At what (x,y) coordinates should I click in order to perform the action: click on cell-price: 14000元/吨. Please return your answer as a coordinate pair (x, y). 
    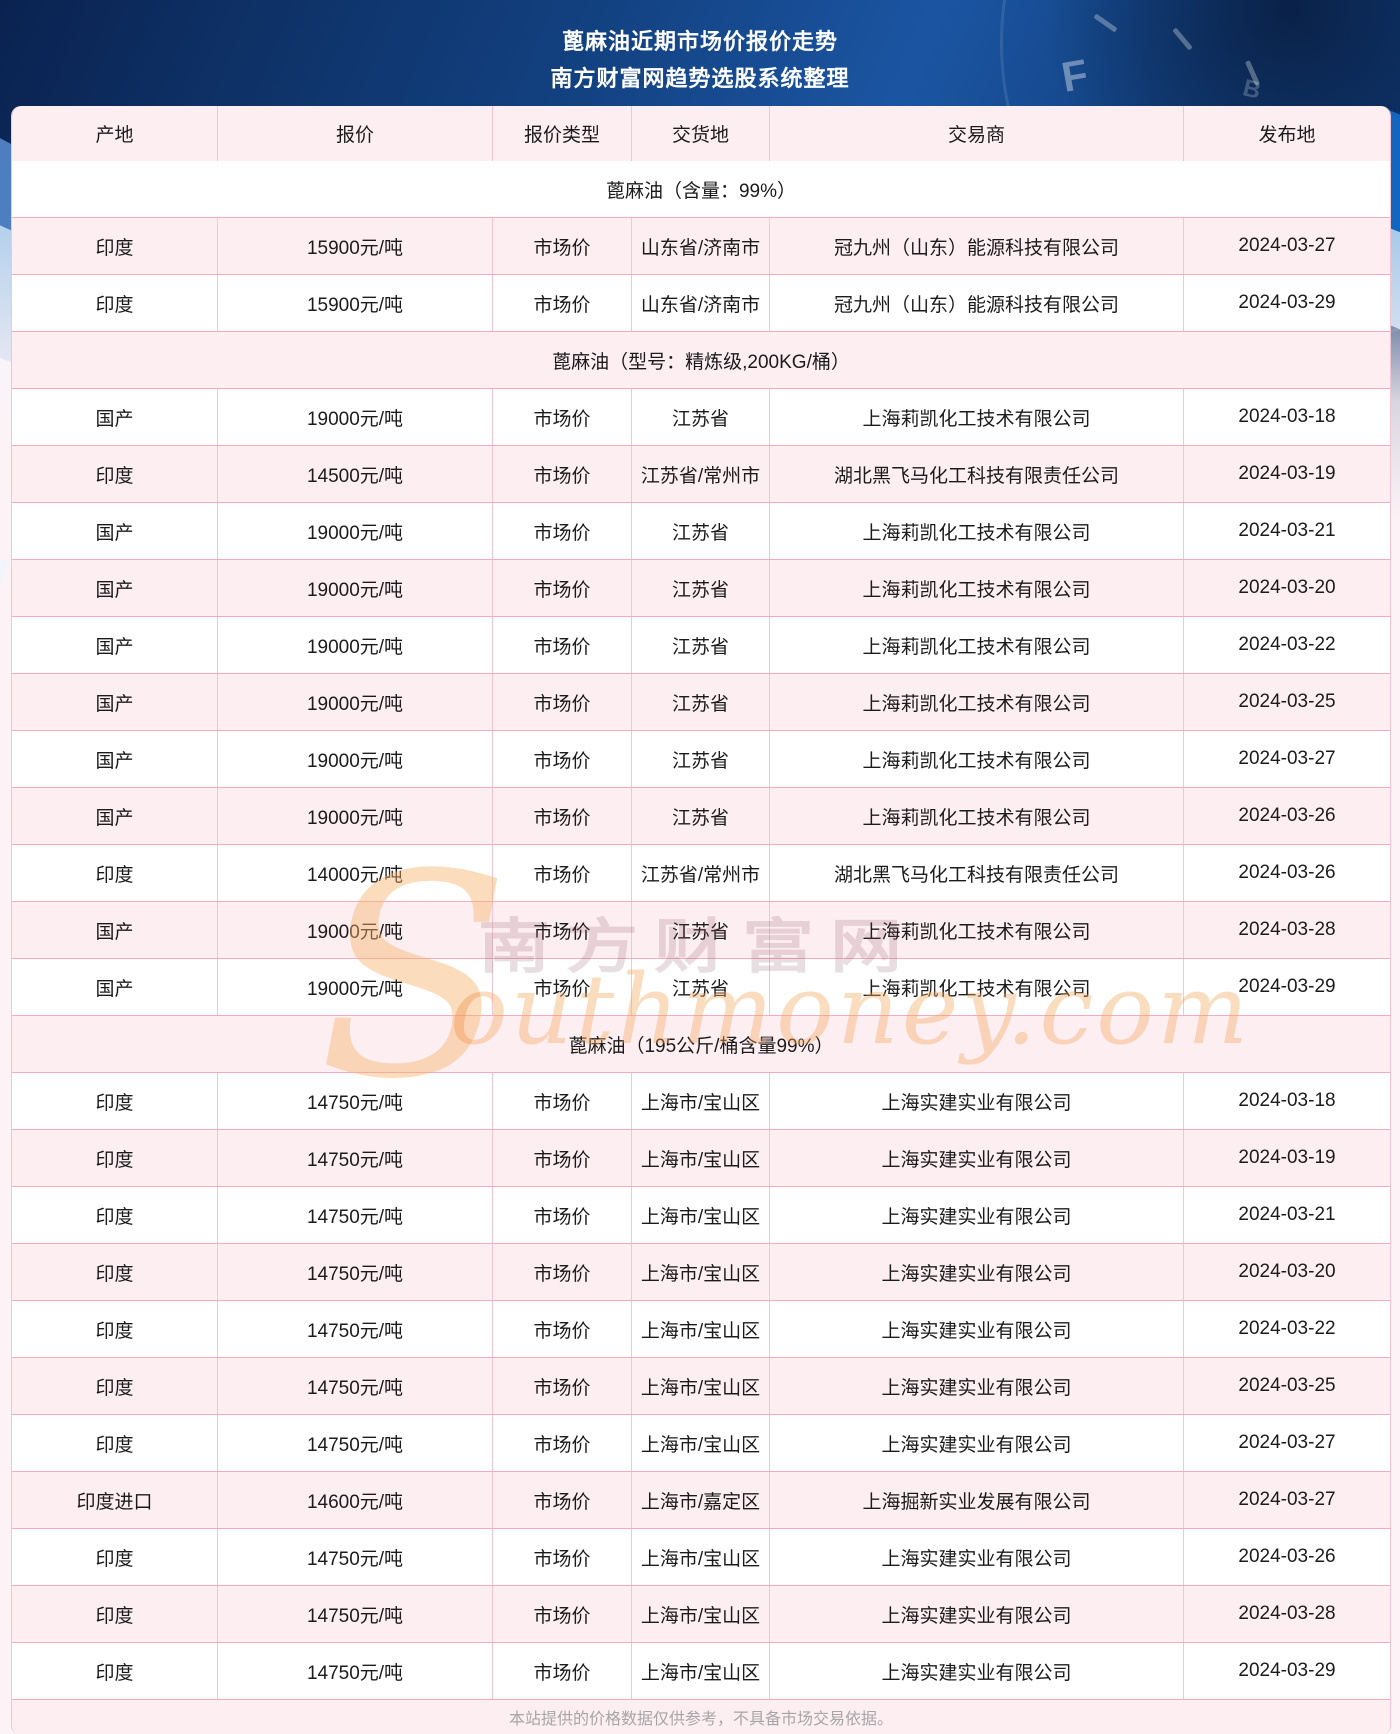
    Looking at the image, I should click on (354, 873).